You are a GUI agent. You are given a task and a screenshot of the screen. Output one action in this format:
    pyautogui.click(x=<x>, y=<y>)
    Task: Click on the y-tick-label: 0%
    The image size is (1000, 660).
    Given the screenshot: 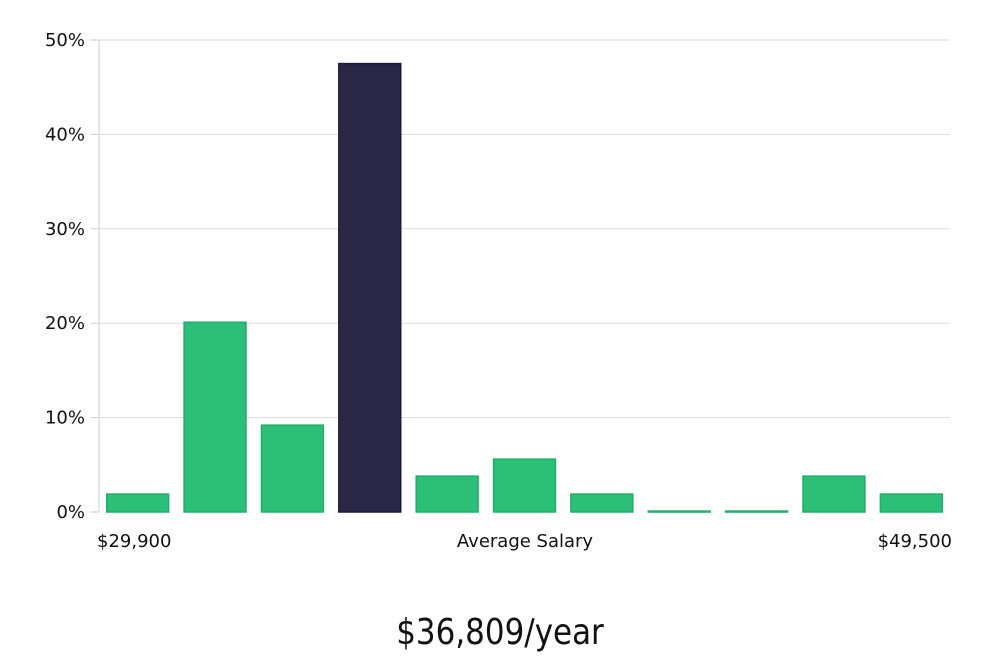 What is the action you would take?
    pyautogui.click(x=70, y=512)
    